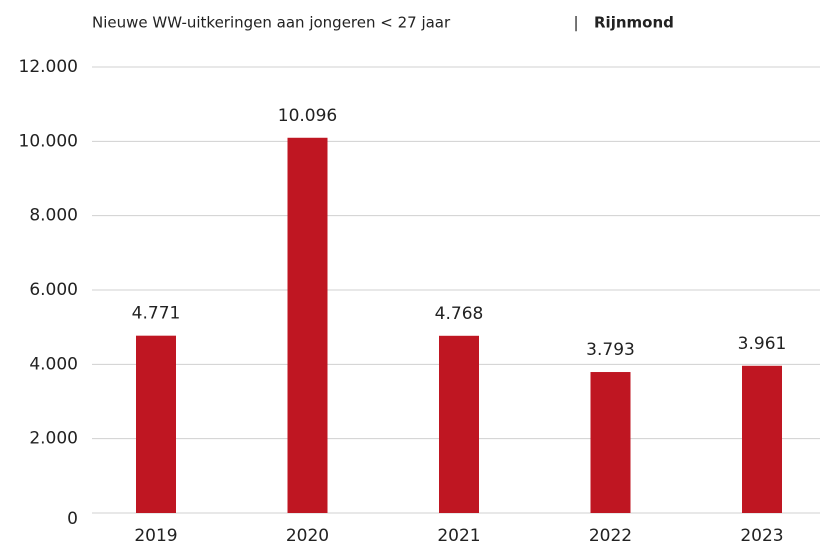 The width and height of the screenshot is (825, 546). Describe the element at coordinates (458, 536) in the screenshot. I see `x-tick-label: 2021` at that location.